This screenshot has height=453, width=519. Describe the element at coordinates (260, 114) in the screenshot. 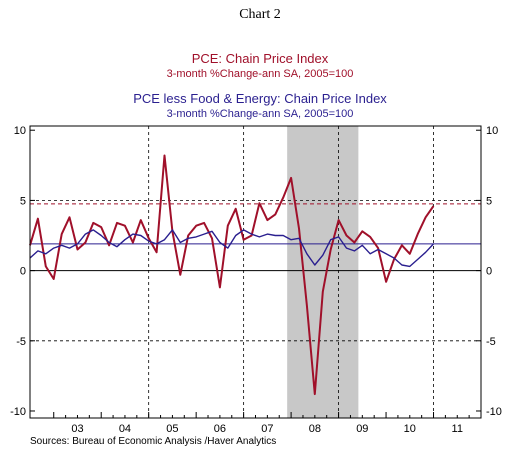

I see `legend-series-2-subtitle: 3-month %Change-ann SA, 2005=100` at that location.